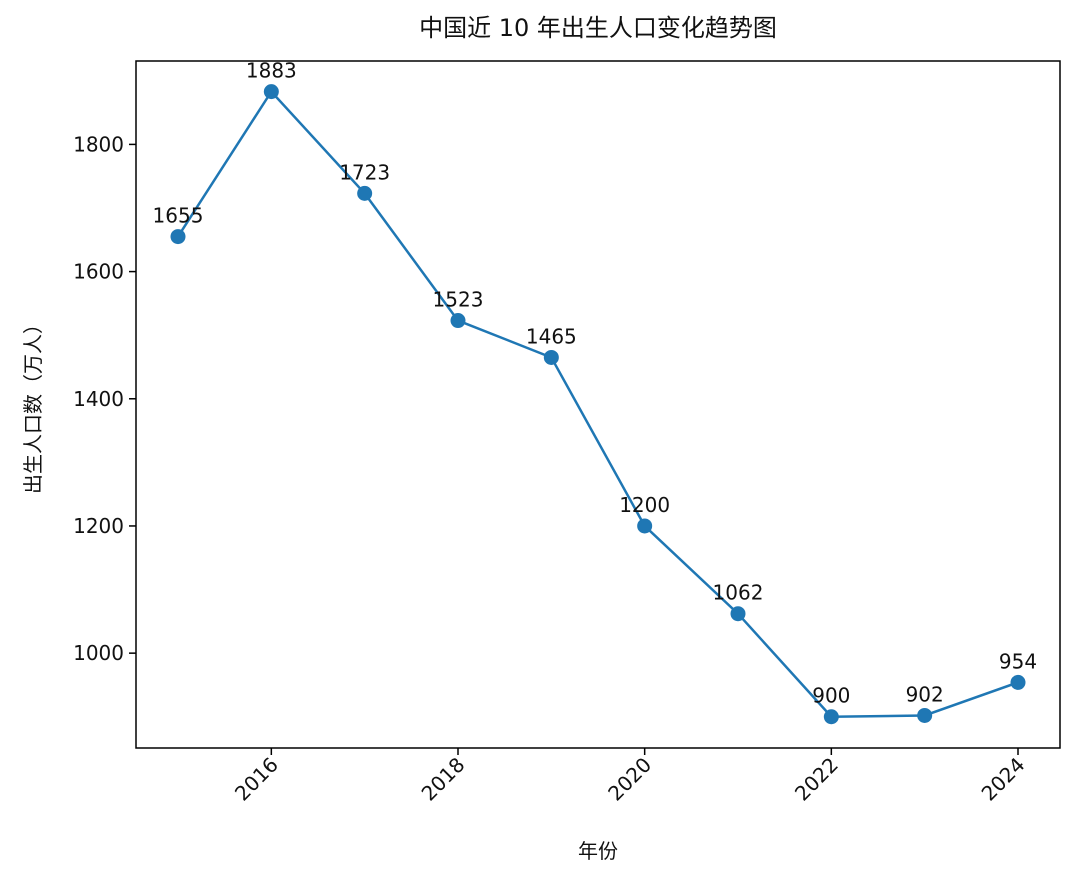  What do you see at coordinates (738, 593) in the screenshot?
I see `data-label: 1062` at bounding box center [738, 593].